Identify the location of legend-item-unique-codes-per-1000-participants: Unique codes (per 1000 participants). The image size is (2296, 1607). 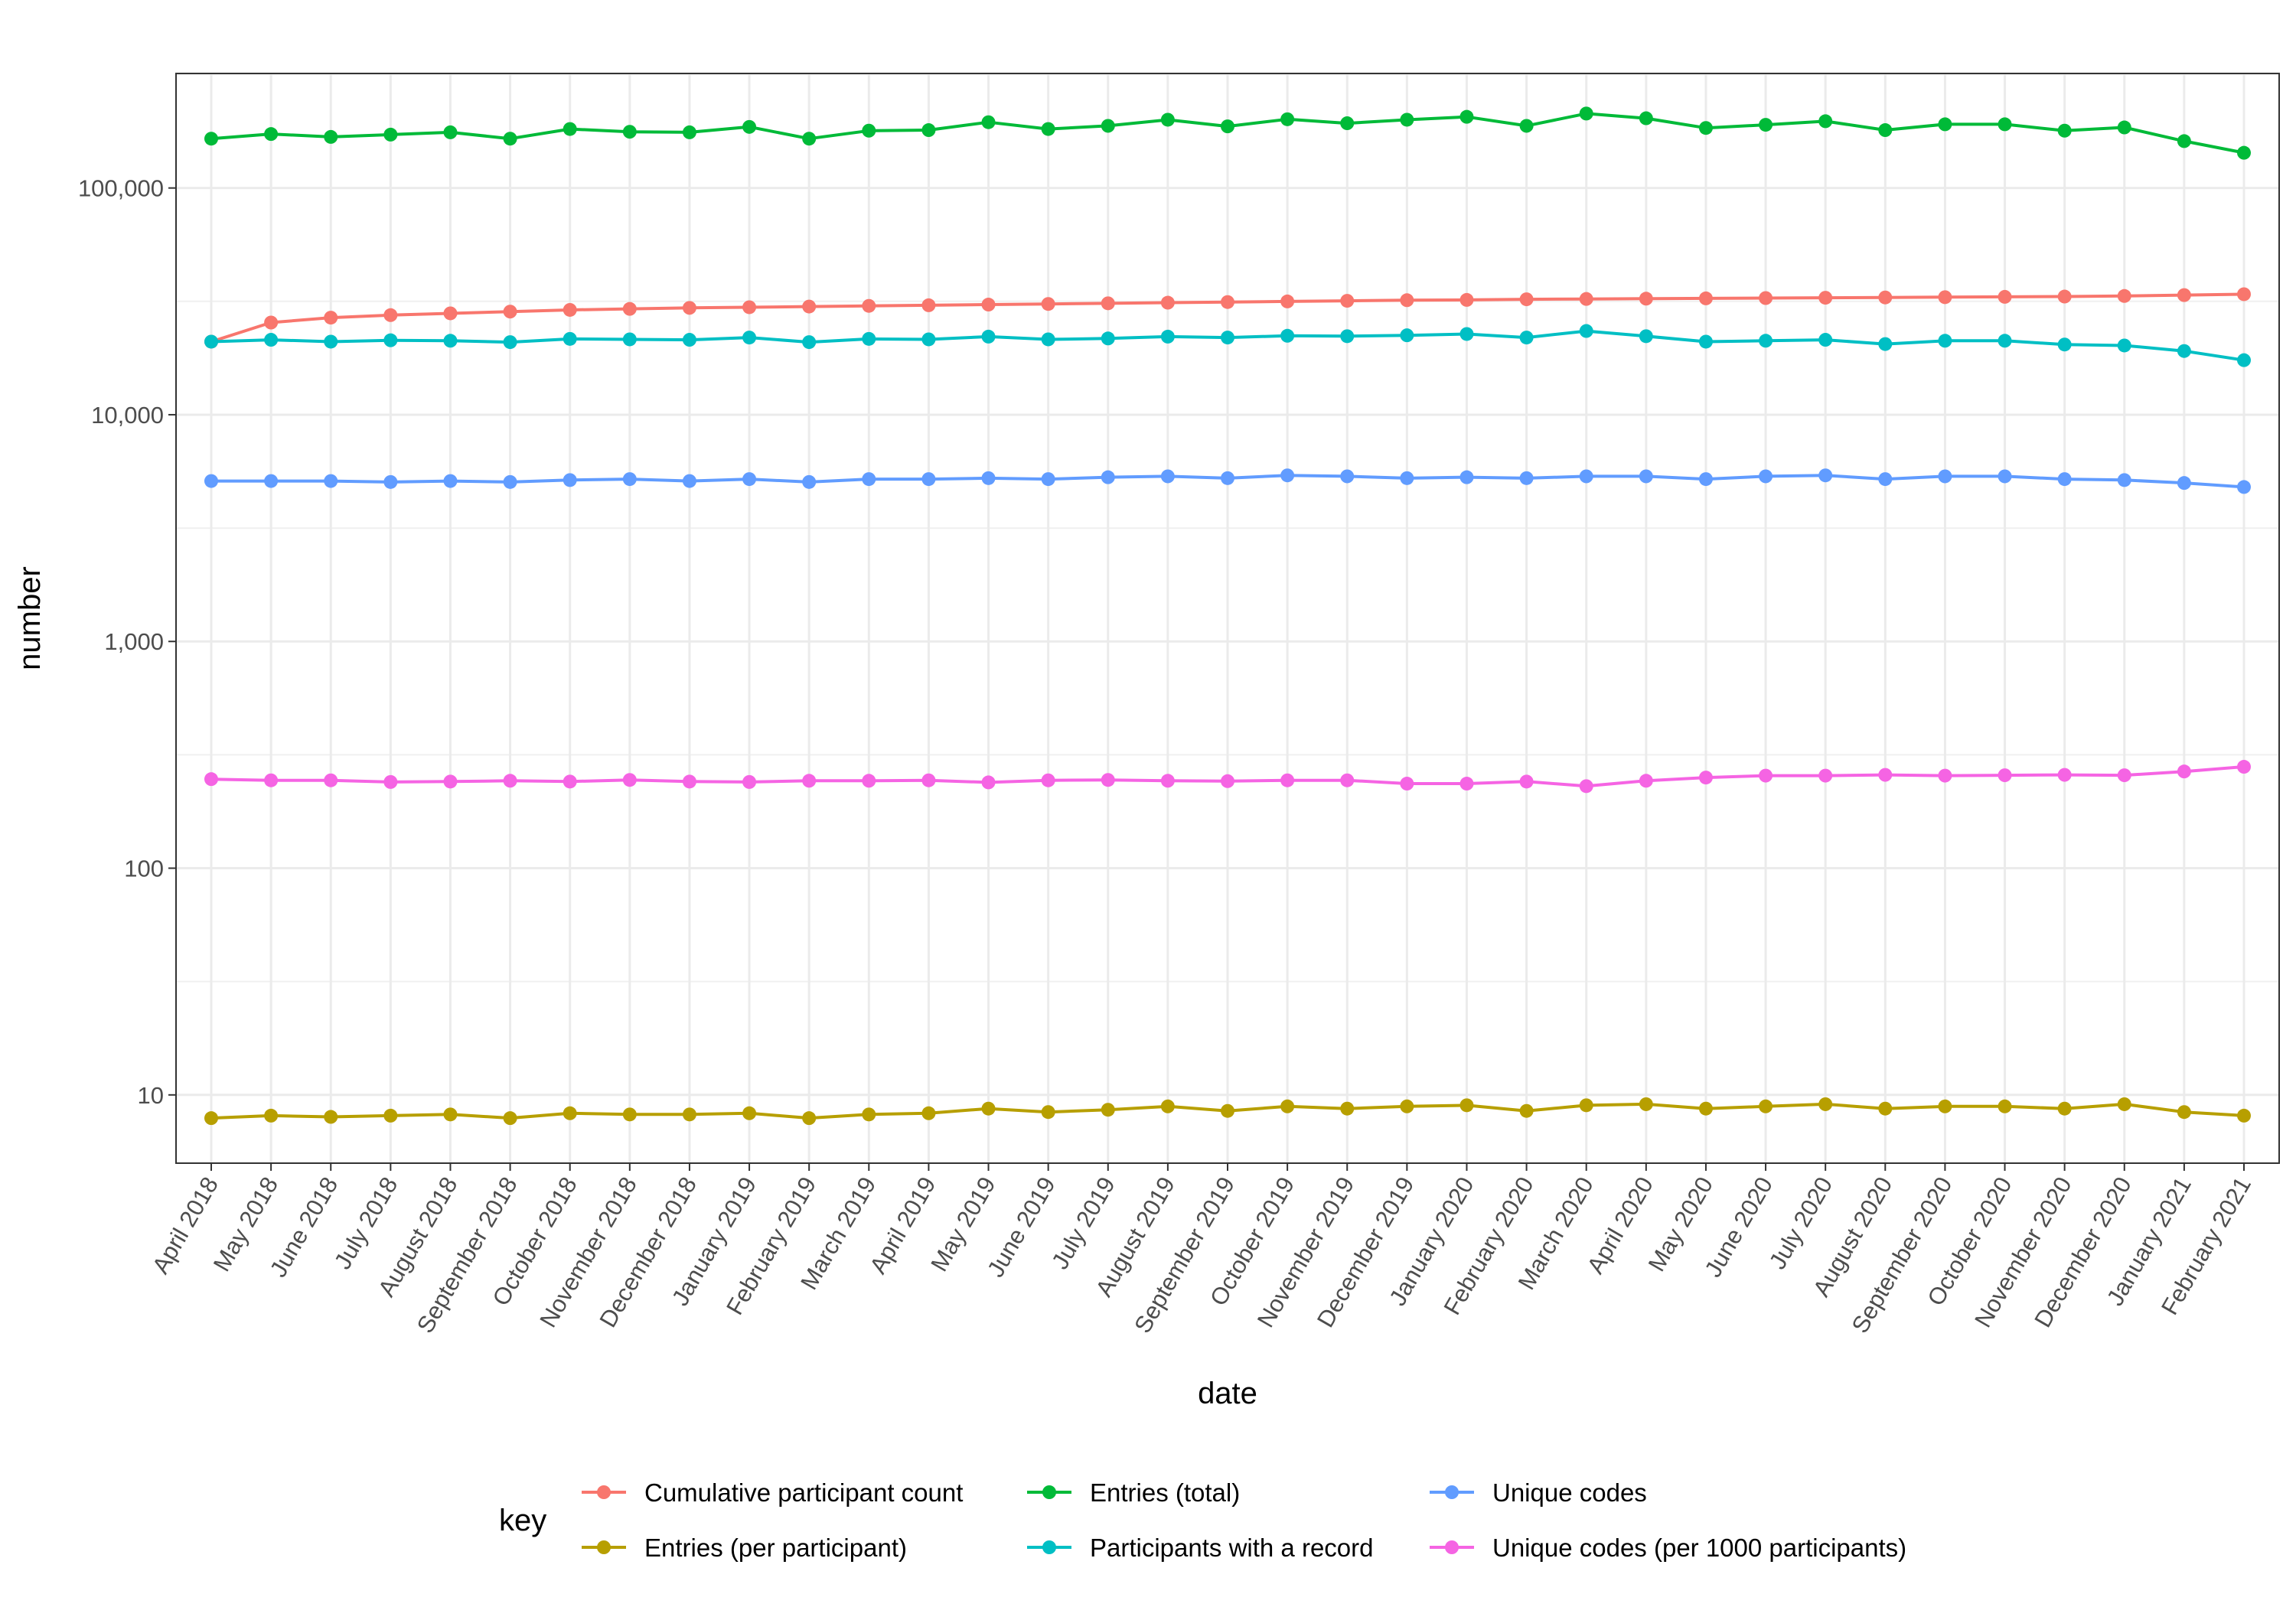
(1668, 1548).